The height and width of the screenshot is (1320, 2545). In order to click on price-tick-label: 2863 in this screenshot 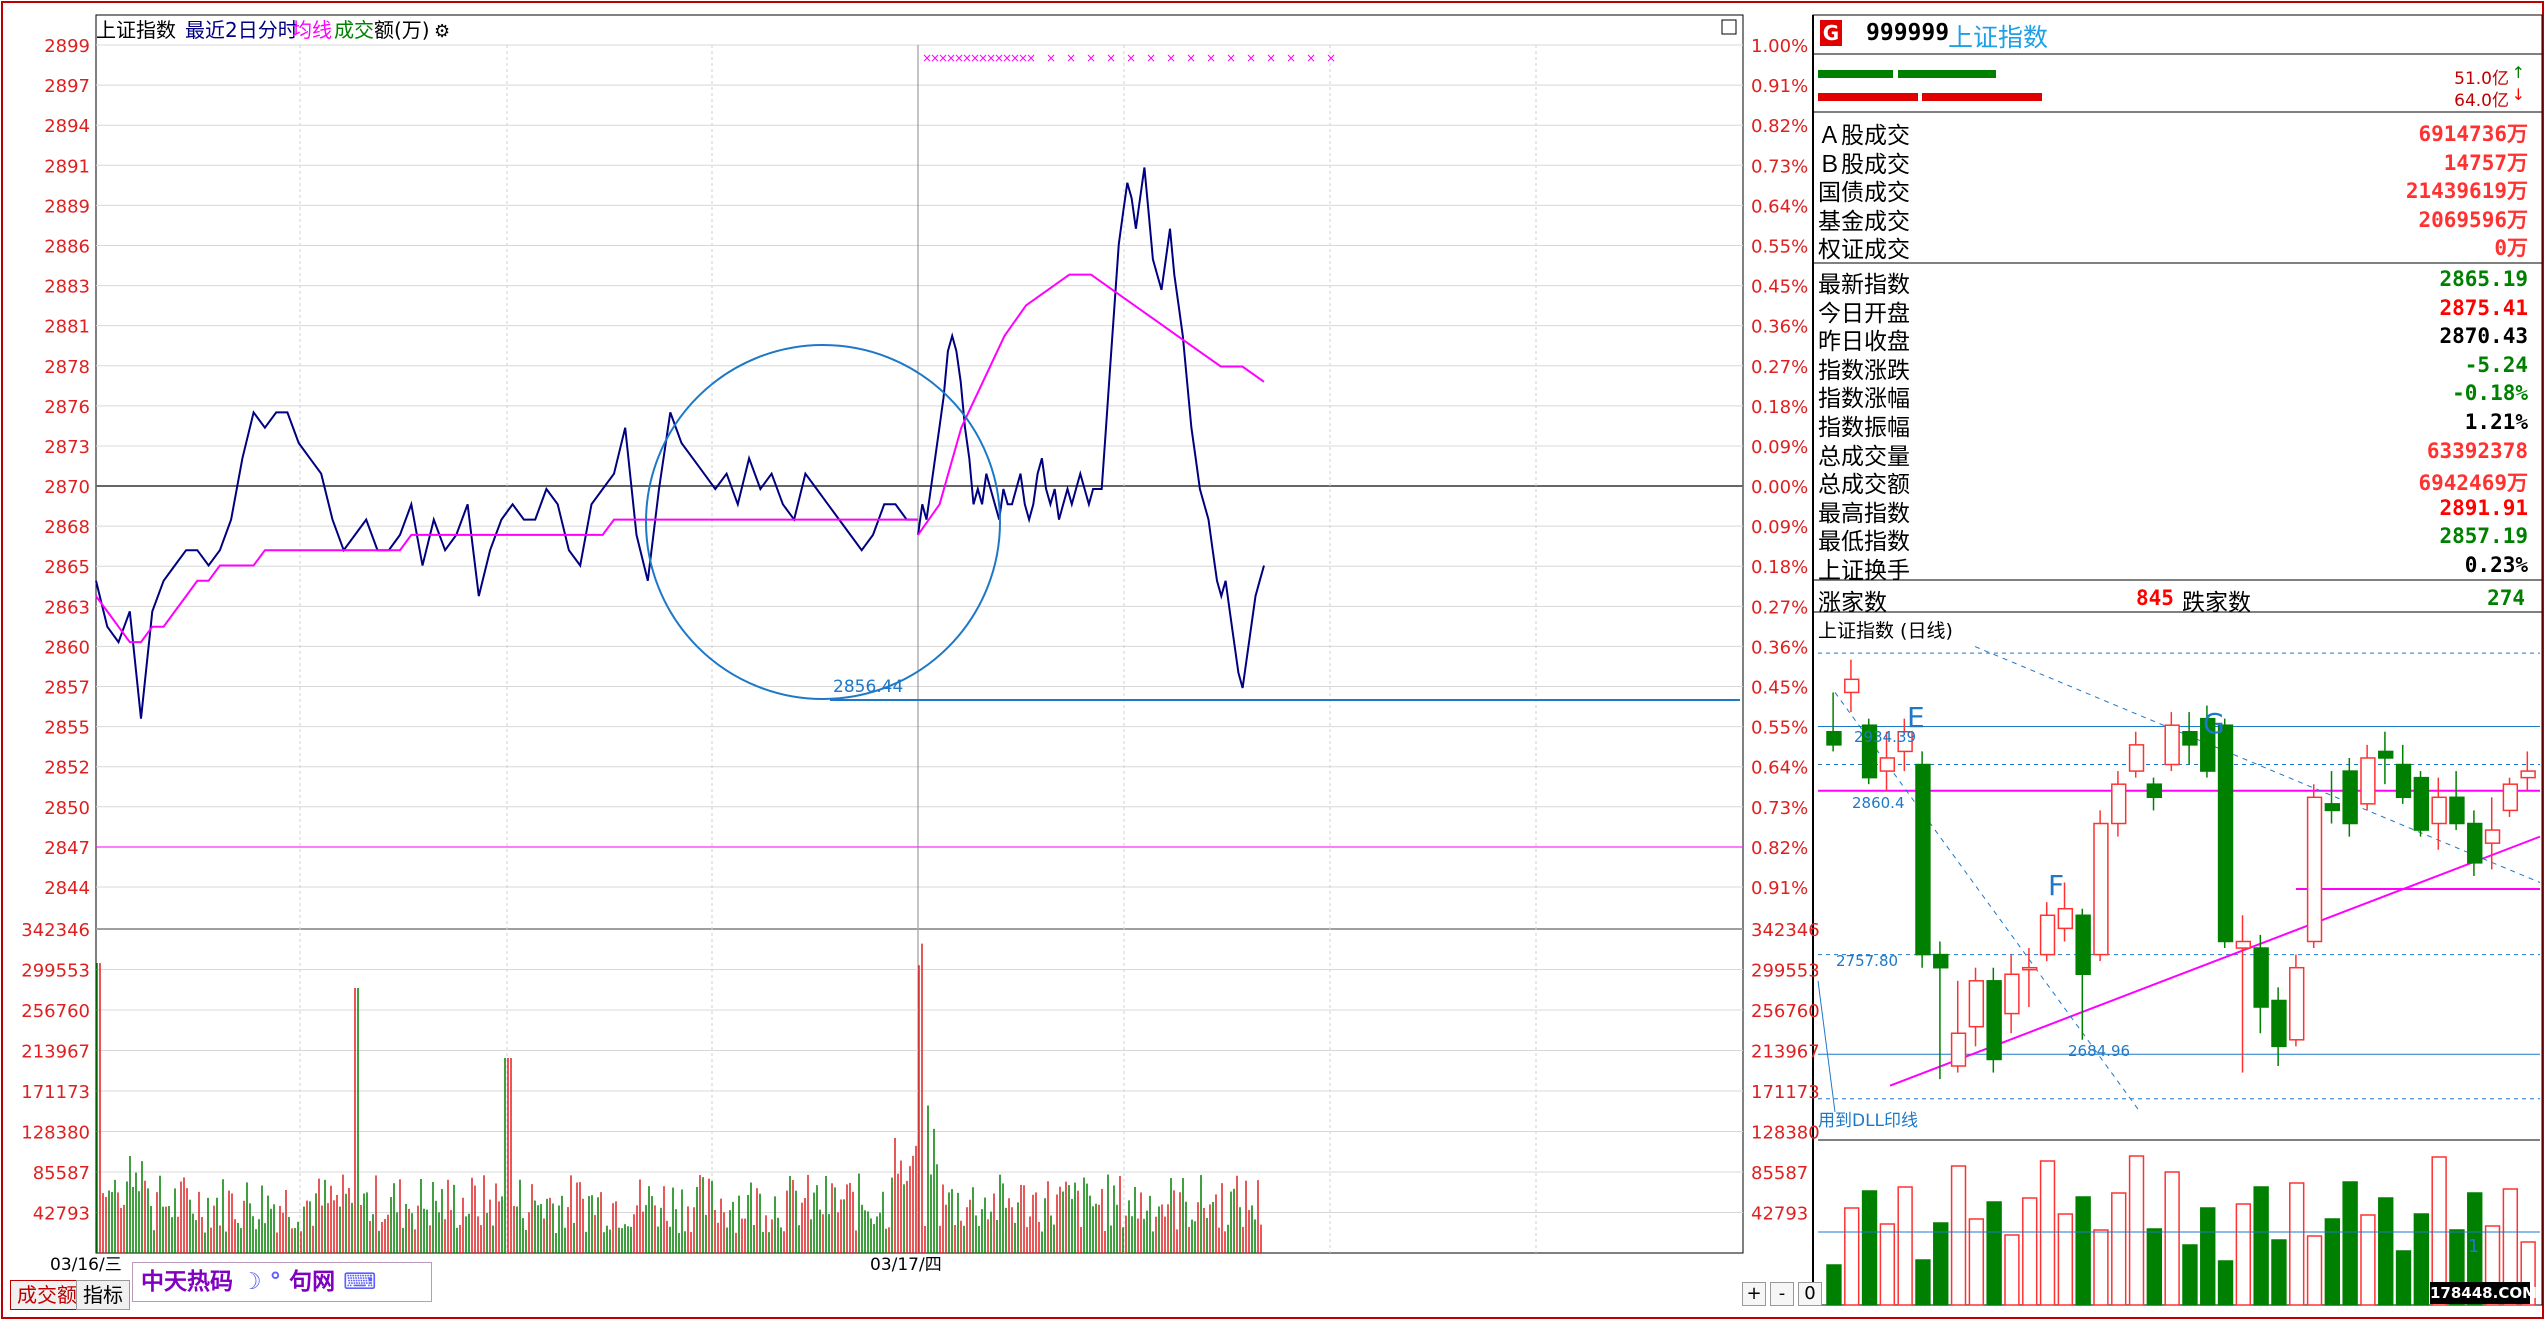, I will do `click(67, 607)`.